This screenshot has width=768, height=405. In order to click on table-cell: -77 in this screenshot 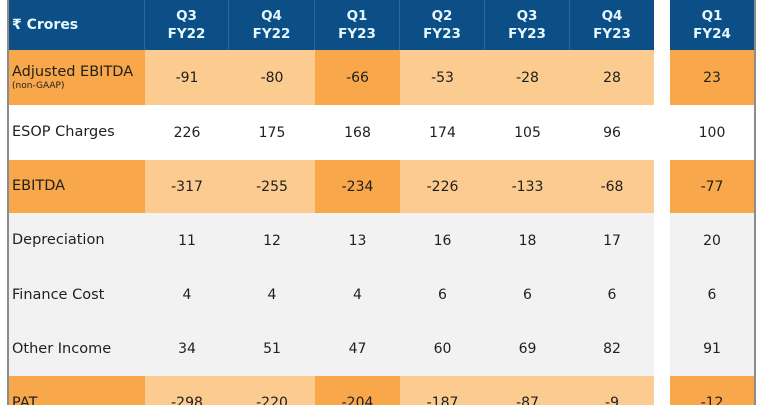, I will do `click(712, 186)`.